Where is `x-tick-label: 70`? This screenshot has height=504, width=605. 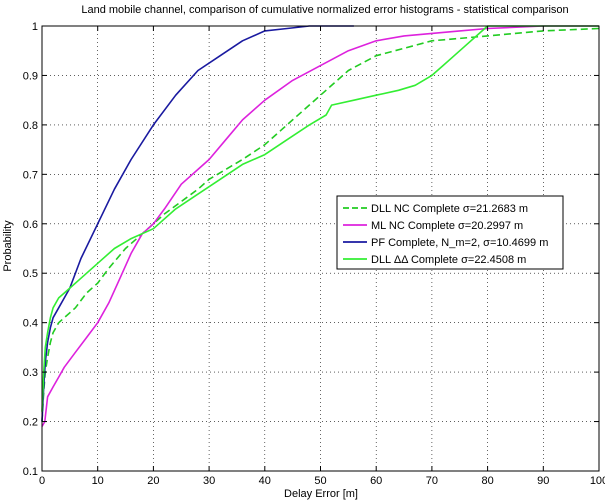 x-tick-label: 70 is located at coordinates (432, 481).